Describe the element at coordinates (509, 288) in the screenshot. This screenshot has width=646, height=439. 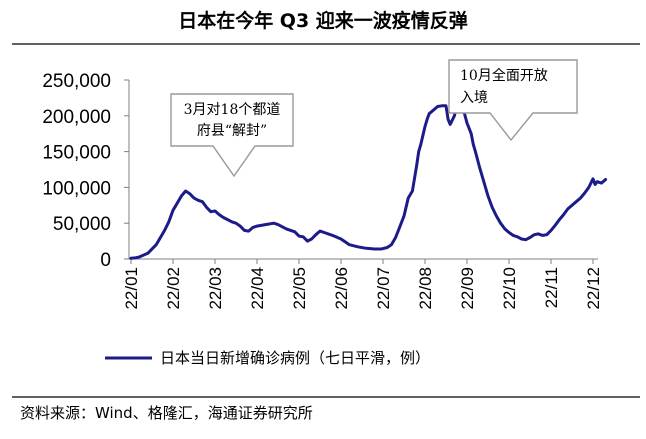
I see `x-tick-label: 22/10` at that location.